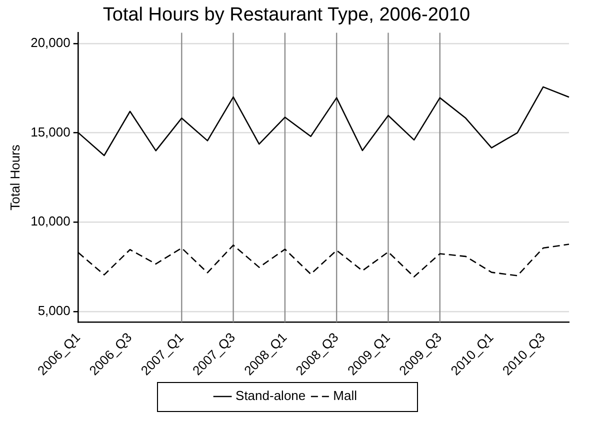 Image resolution: width=591 pixels, height=423 pixels. I want to click on legend-label: Stand-alone, so click(271, 396).